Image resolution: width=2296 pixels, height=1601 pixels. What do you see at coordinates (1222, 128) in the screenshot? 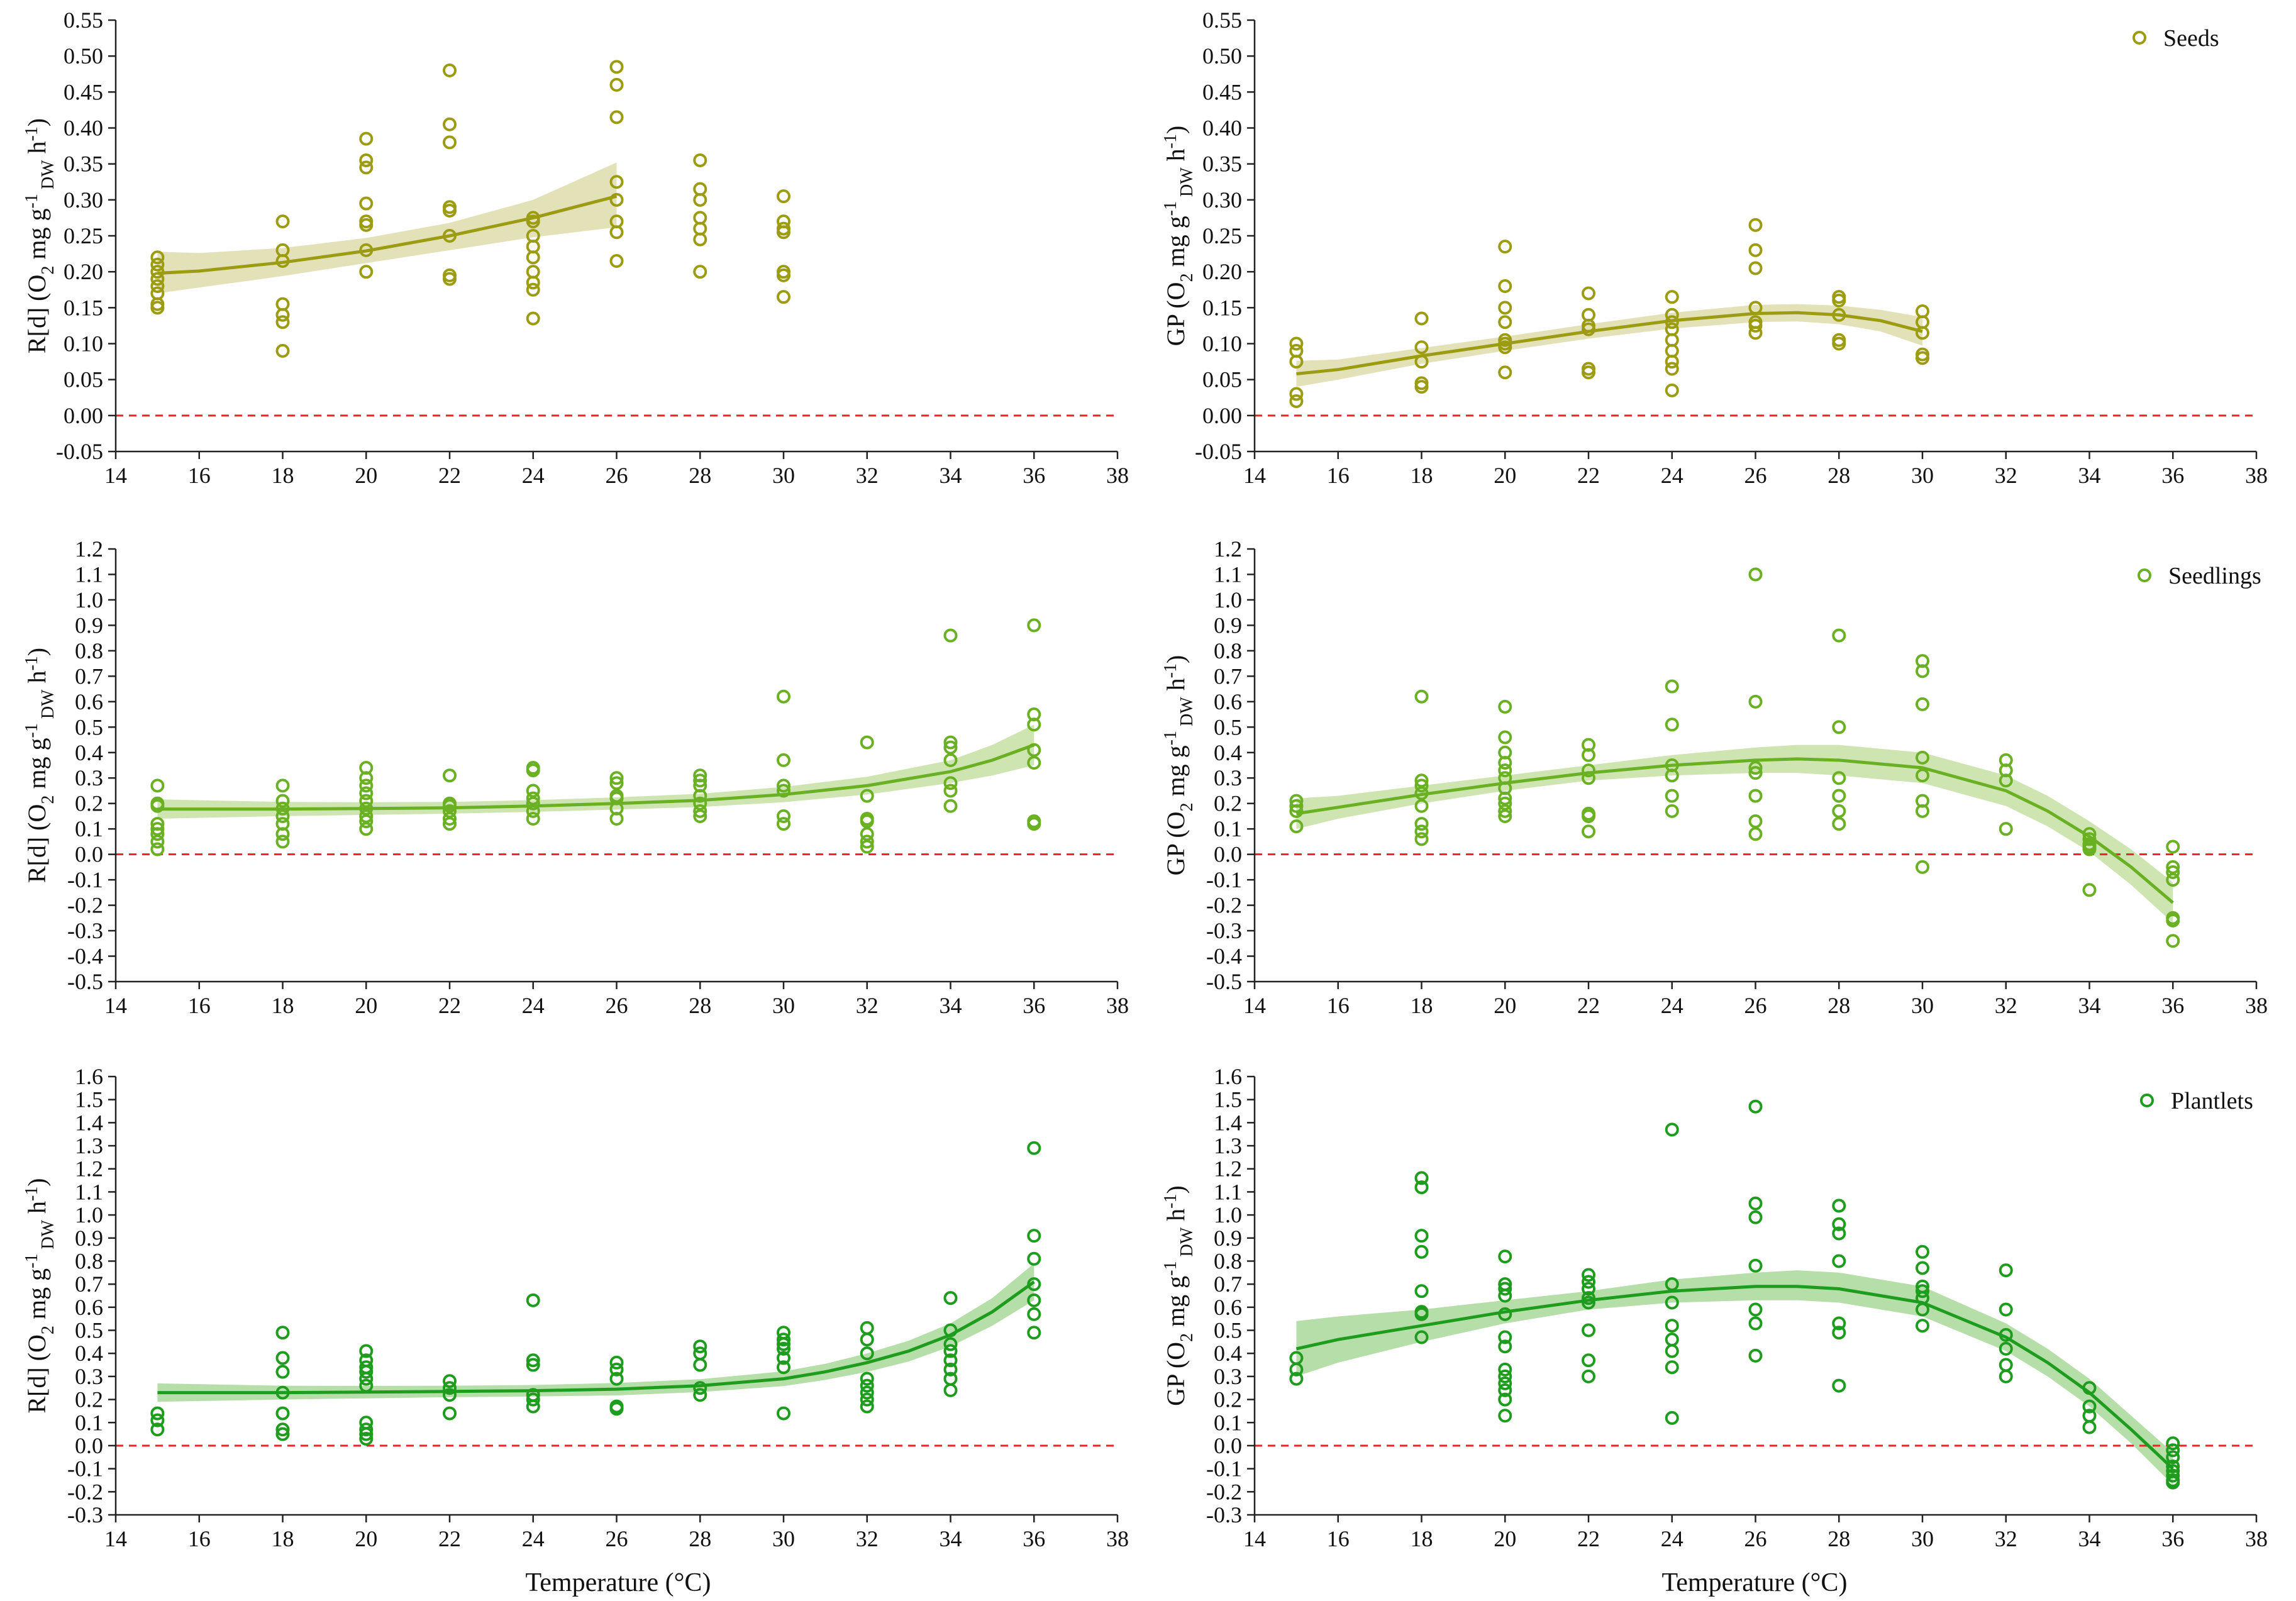
I see `y-tick-label: 0.40` at bounding box center [1222, 128].